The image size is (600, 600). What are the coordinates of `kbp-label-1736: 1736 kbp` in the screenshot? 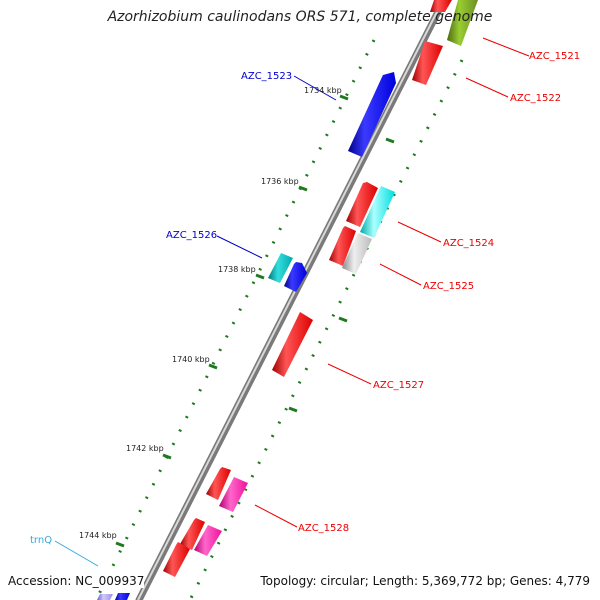 It's located at (280, 181).